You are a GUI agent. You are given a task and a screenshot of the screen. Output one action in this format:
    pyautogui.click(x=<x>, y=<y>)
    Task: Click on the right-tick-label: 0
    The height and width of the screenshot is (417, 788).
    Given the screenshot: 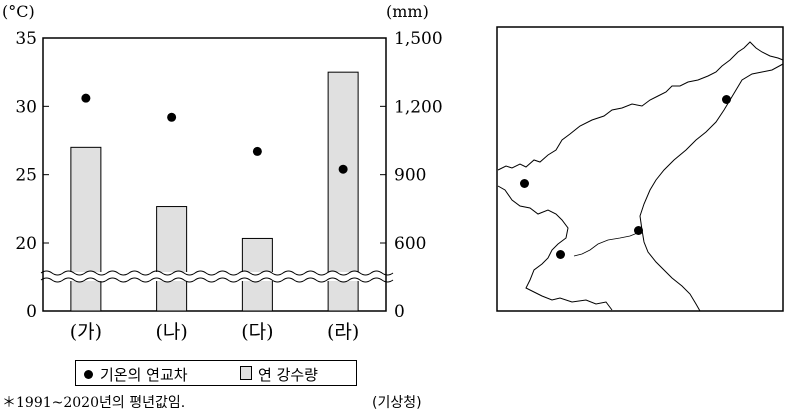 What is the action you would take?
    pyautogui.click(x=399, y=312)
    